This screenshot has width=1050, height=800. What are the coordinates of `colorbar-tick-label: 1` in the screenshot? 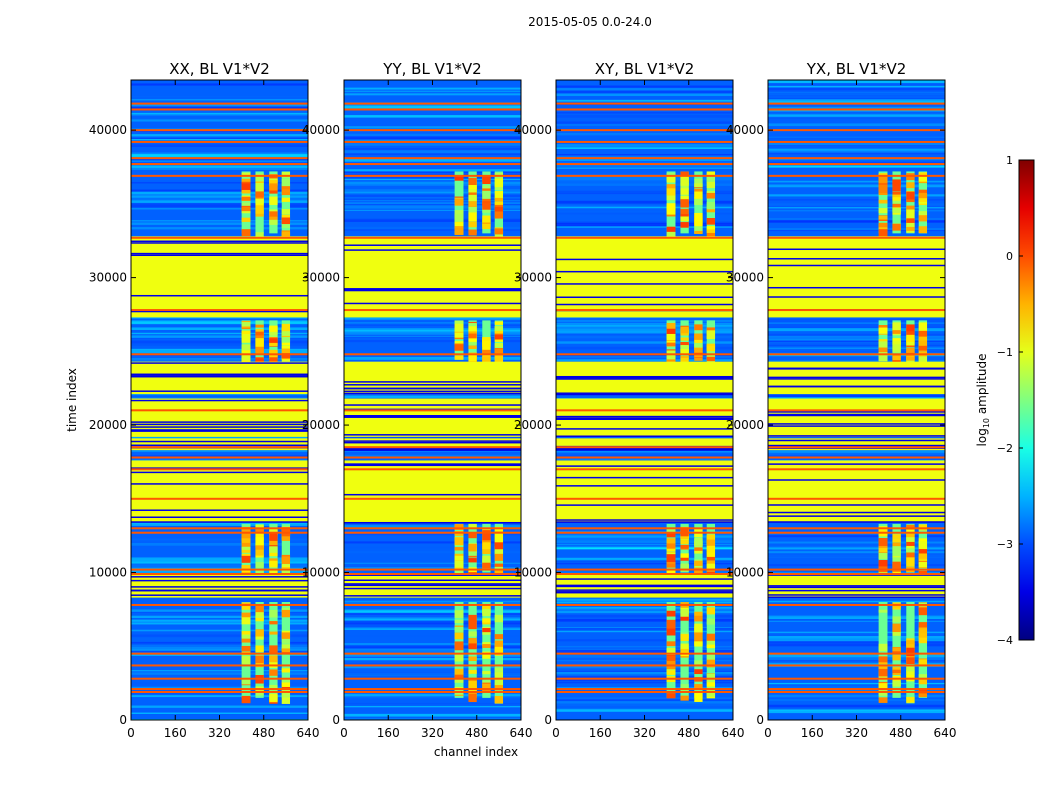 It's located at (1009, 160).